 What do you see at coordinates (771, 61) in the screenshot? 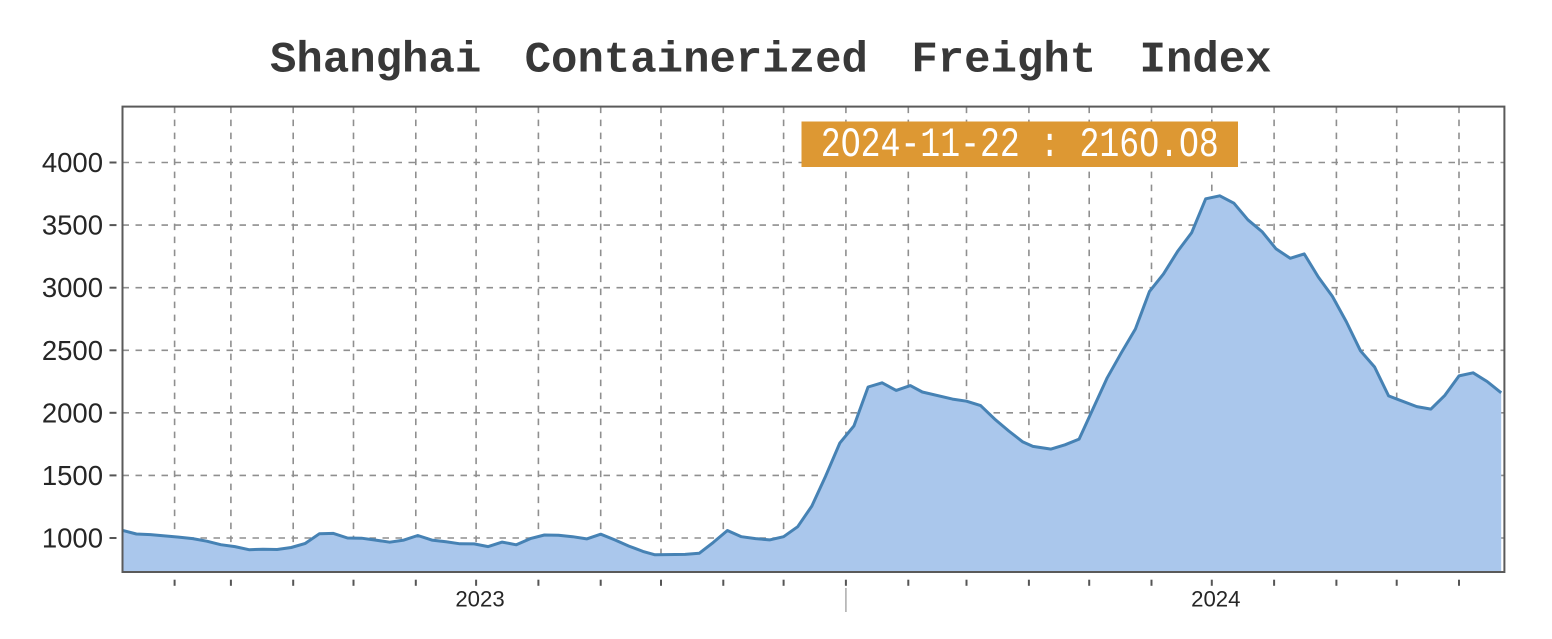
I see `svg-text:Shanghai Containerized Freight: Shanghai Containerized Freight Index` at bounding box center [771, 61].